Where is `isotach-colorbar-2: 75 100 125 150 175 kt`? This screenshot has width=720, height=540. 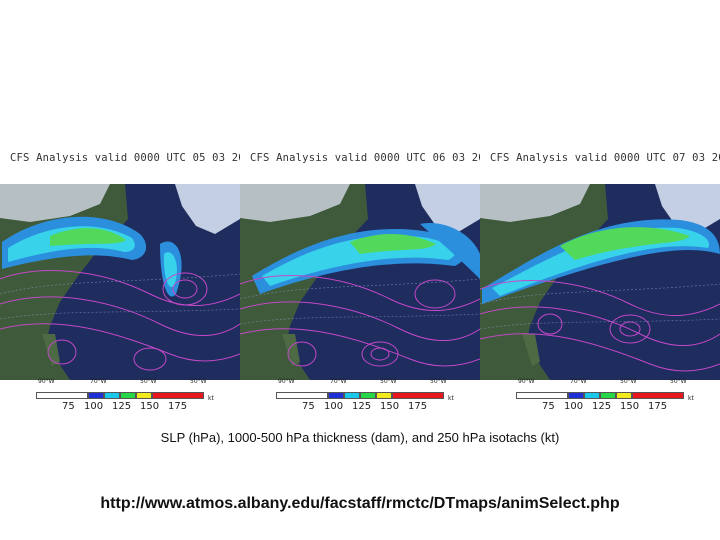 isotach-colorbar-2: 75 100 125 150 175 kt is located at coordinates (381, 402).